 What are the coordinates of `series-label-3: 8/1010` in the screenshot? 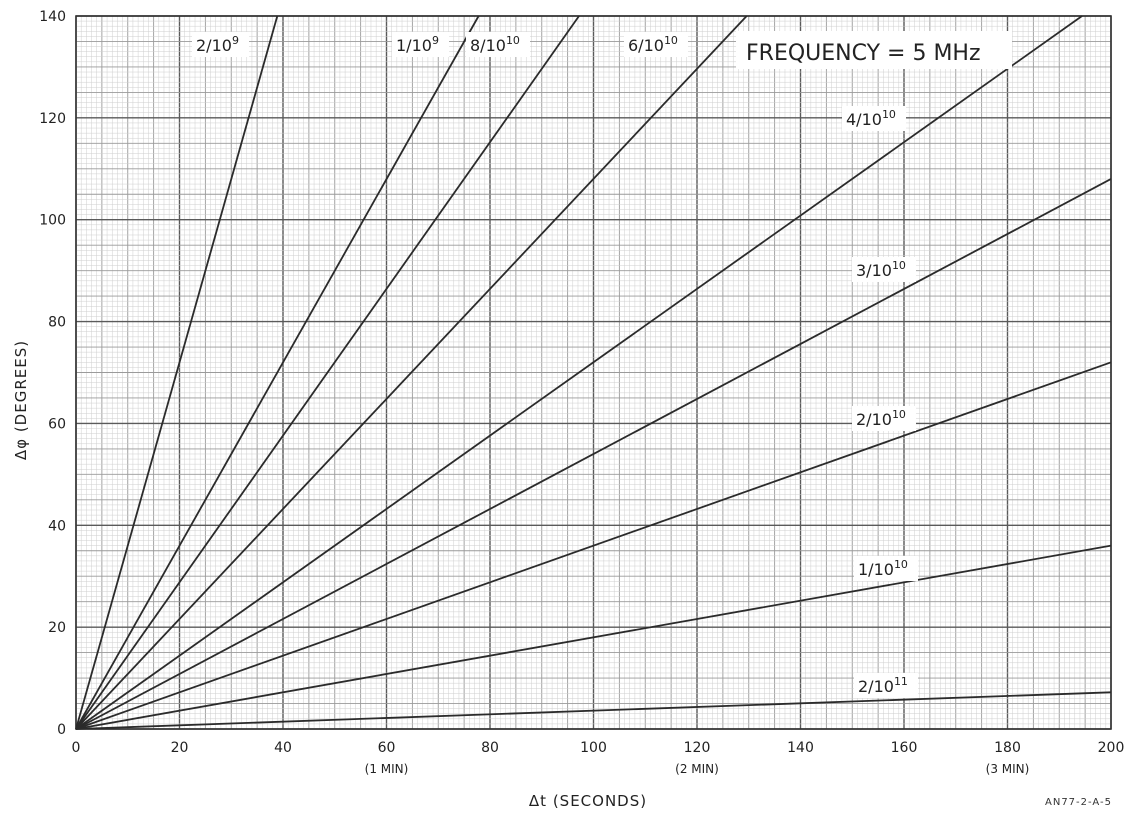 It's located at (495, 44).